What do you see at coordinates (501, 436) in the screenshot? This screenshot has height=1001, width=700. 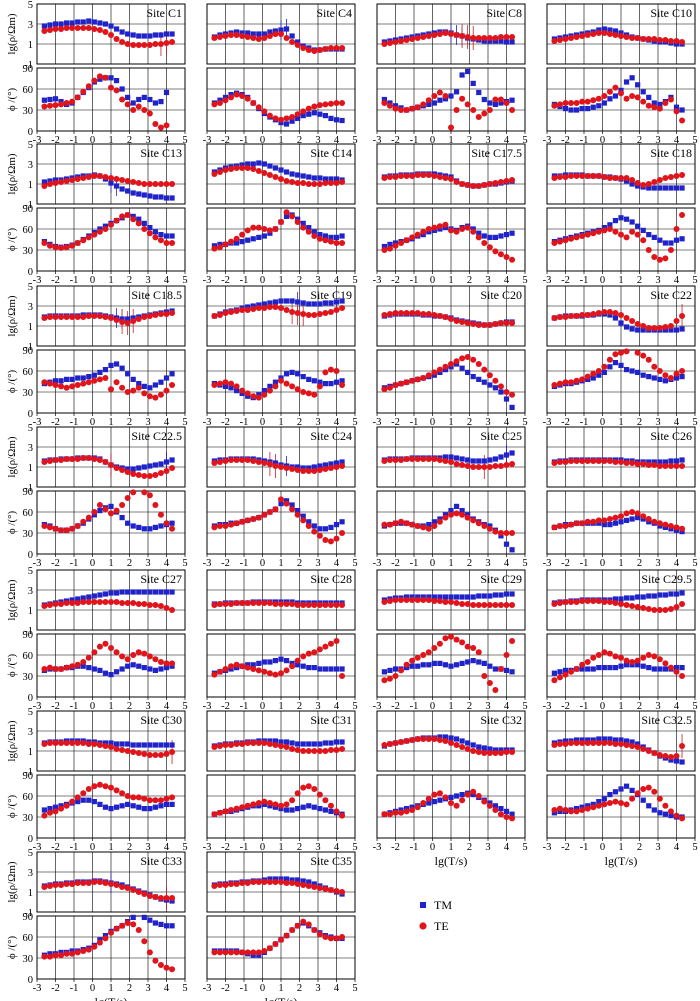 I see `site-title: Site C25` at bounding box center [501, 436].